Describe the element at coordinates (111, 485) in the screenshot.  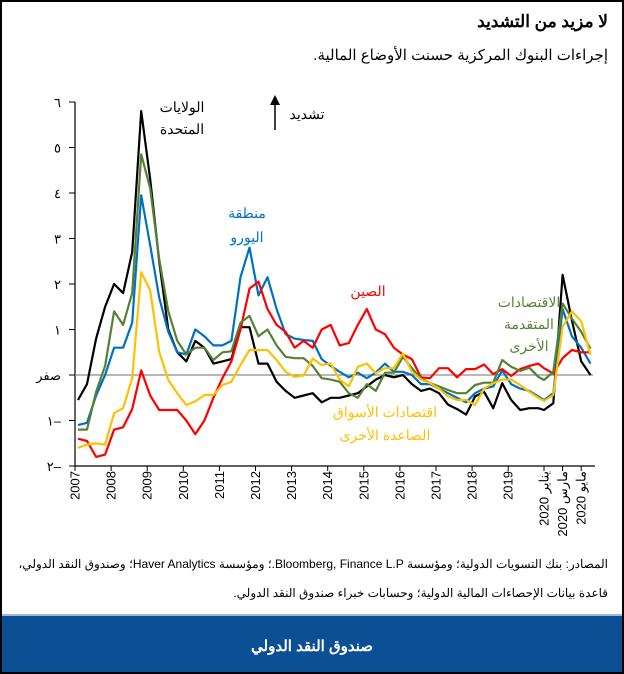
I see `x-tick-label: 2008` at that location.